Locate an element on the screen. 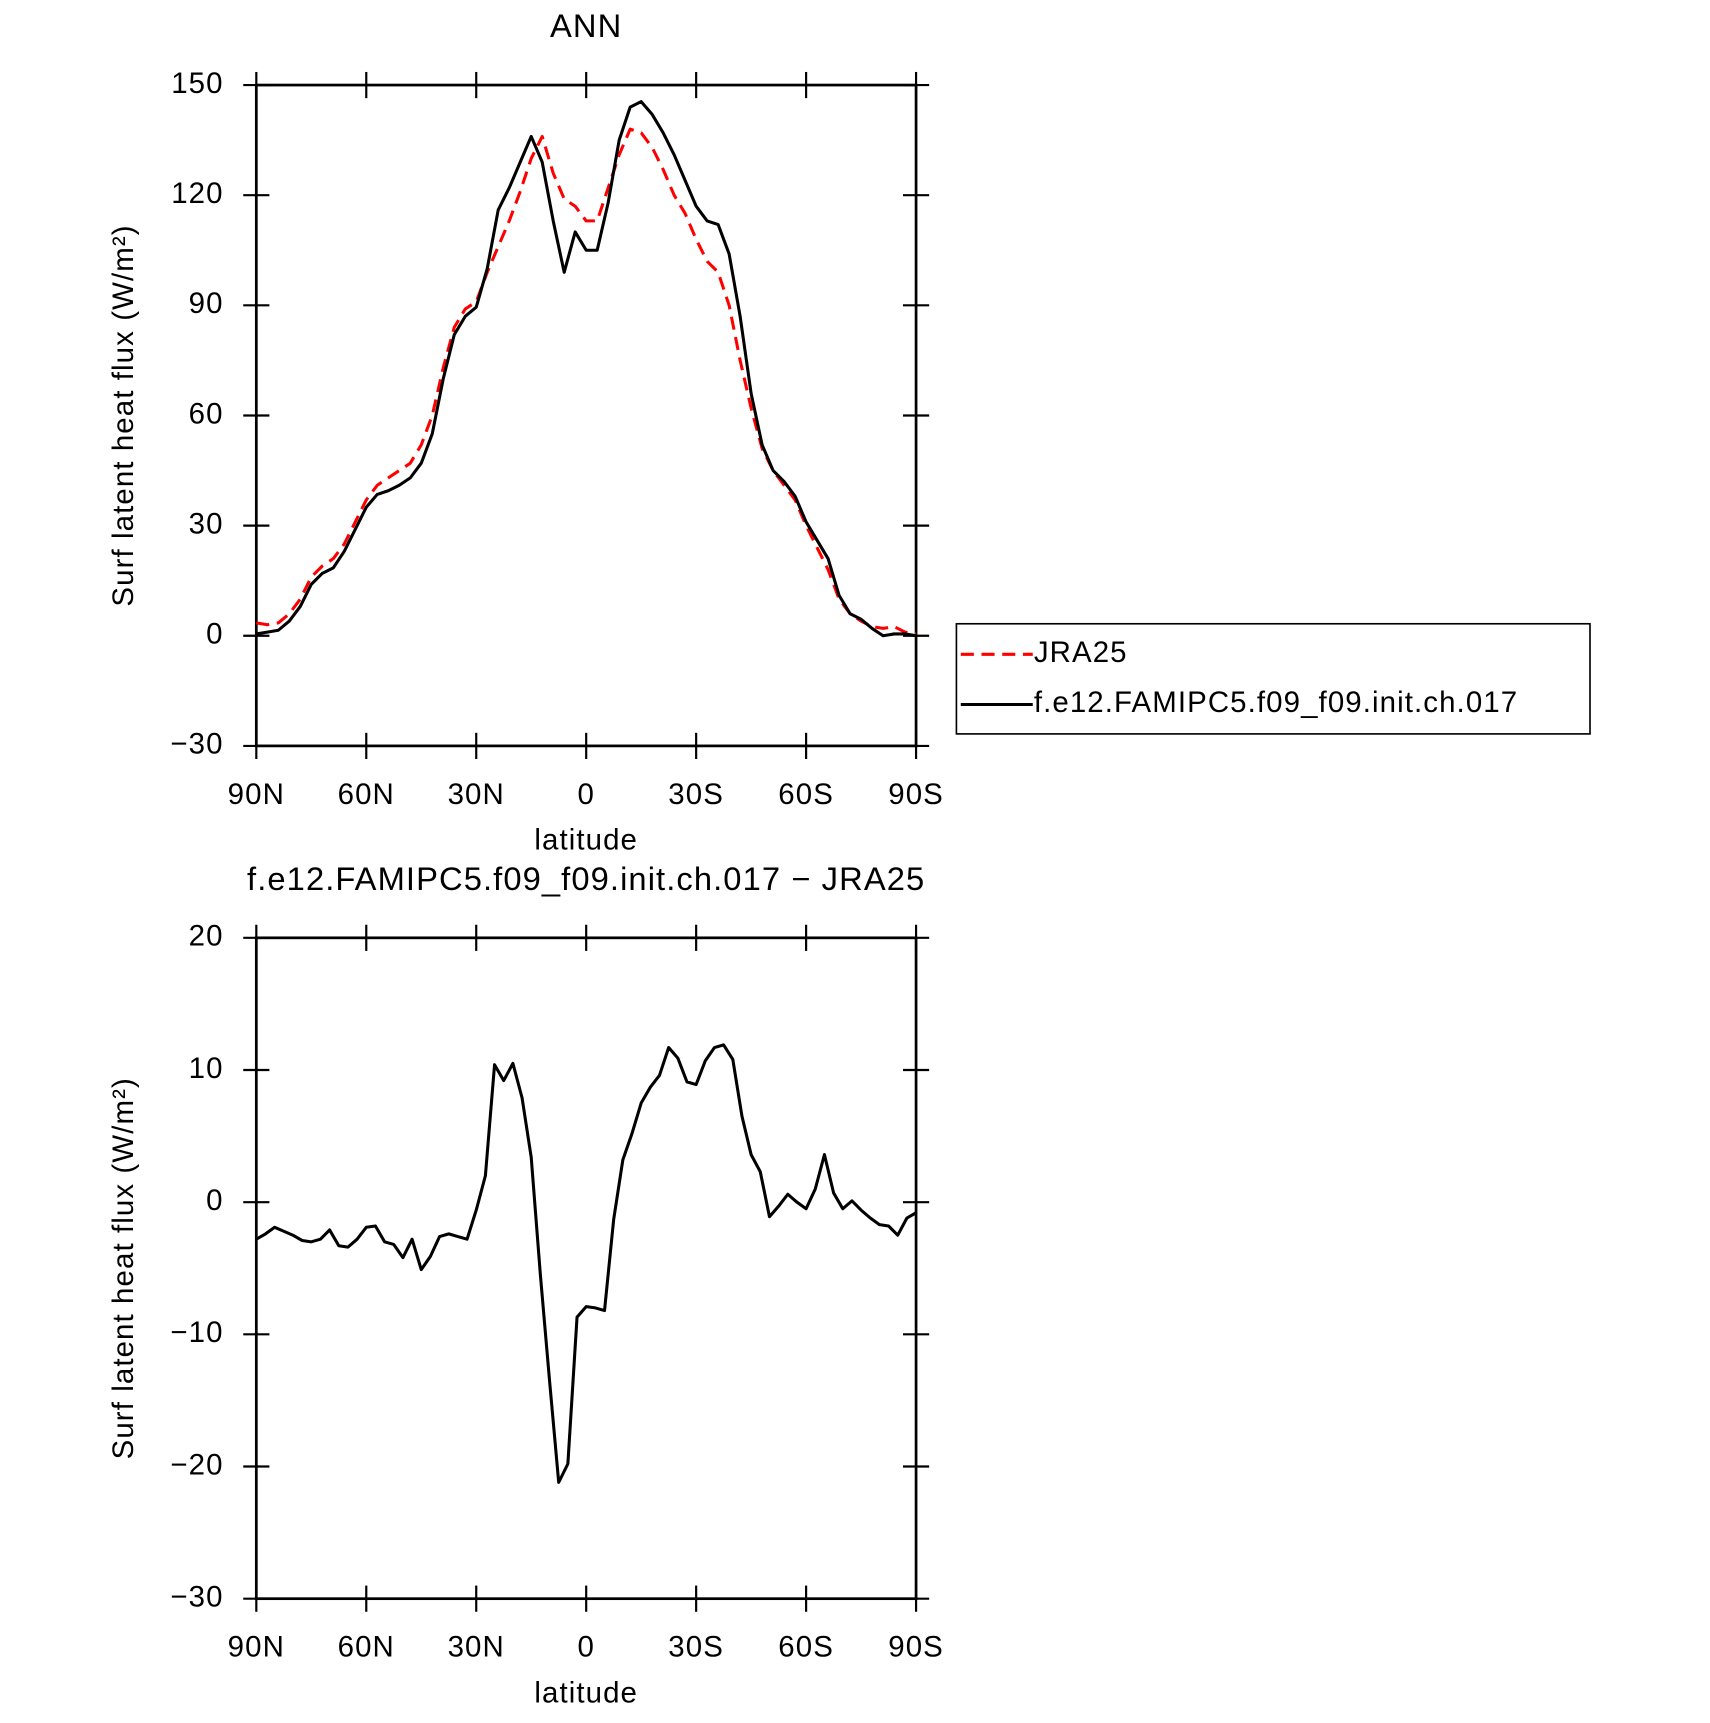 The height and width of the screenshot is (1723, 1710). chart-title: ANN is located at coordinates (586, 25).